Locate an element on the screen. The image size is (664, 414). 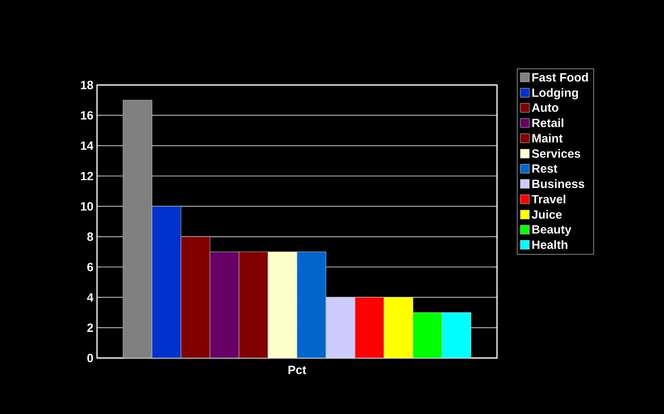
legend-label: Rest is located at coordinates (545, 168).